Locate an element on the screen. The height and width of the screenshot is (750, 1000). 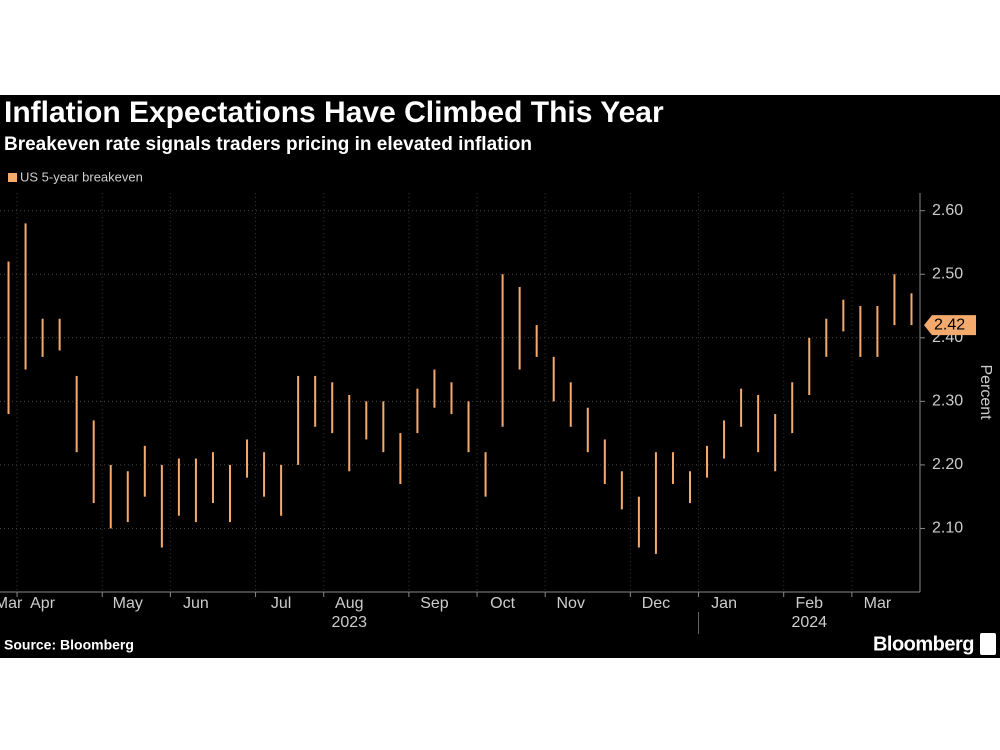
x-tick-label: Aug is located at coordinates (349, 603).